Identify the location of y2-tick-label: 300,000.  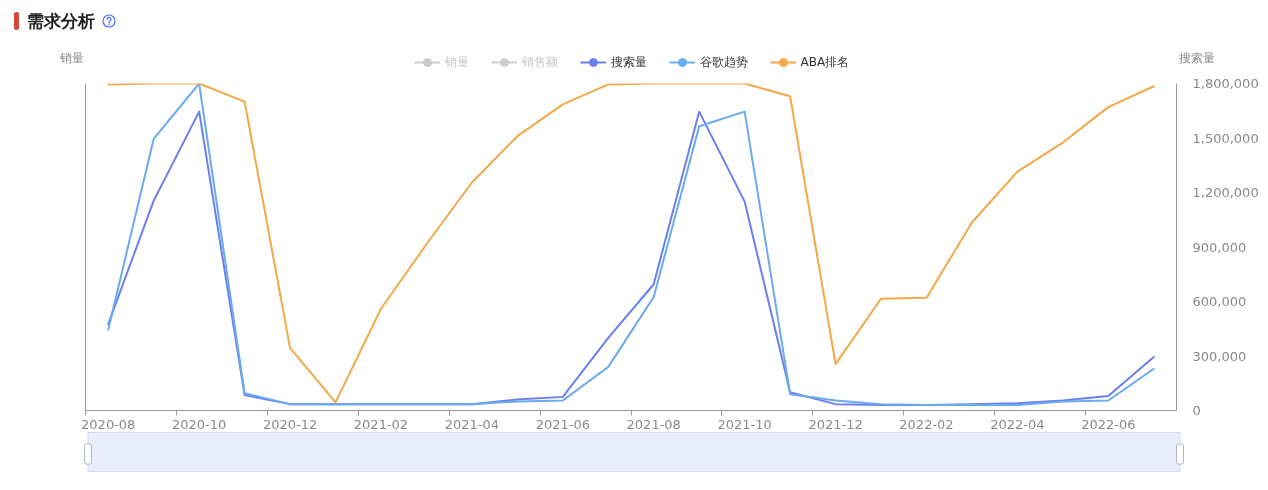
(1219, 356).